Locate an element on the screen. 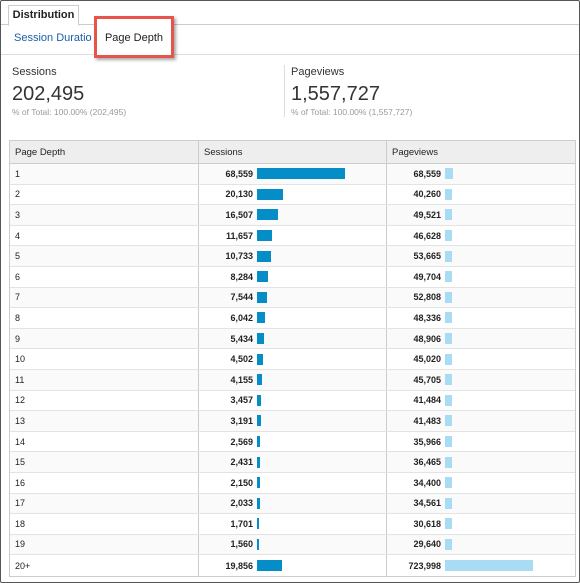 The width and height of the screenshot is (580, 583). table-row: 13 3,191 41,483 is located at coordinates (292, 421).